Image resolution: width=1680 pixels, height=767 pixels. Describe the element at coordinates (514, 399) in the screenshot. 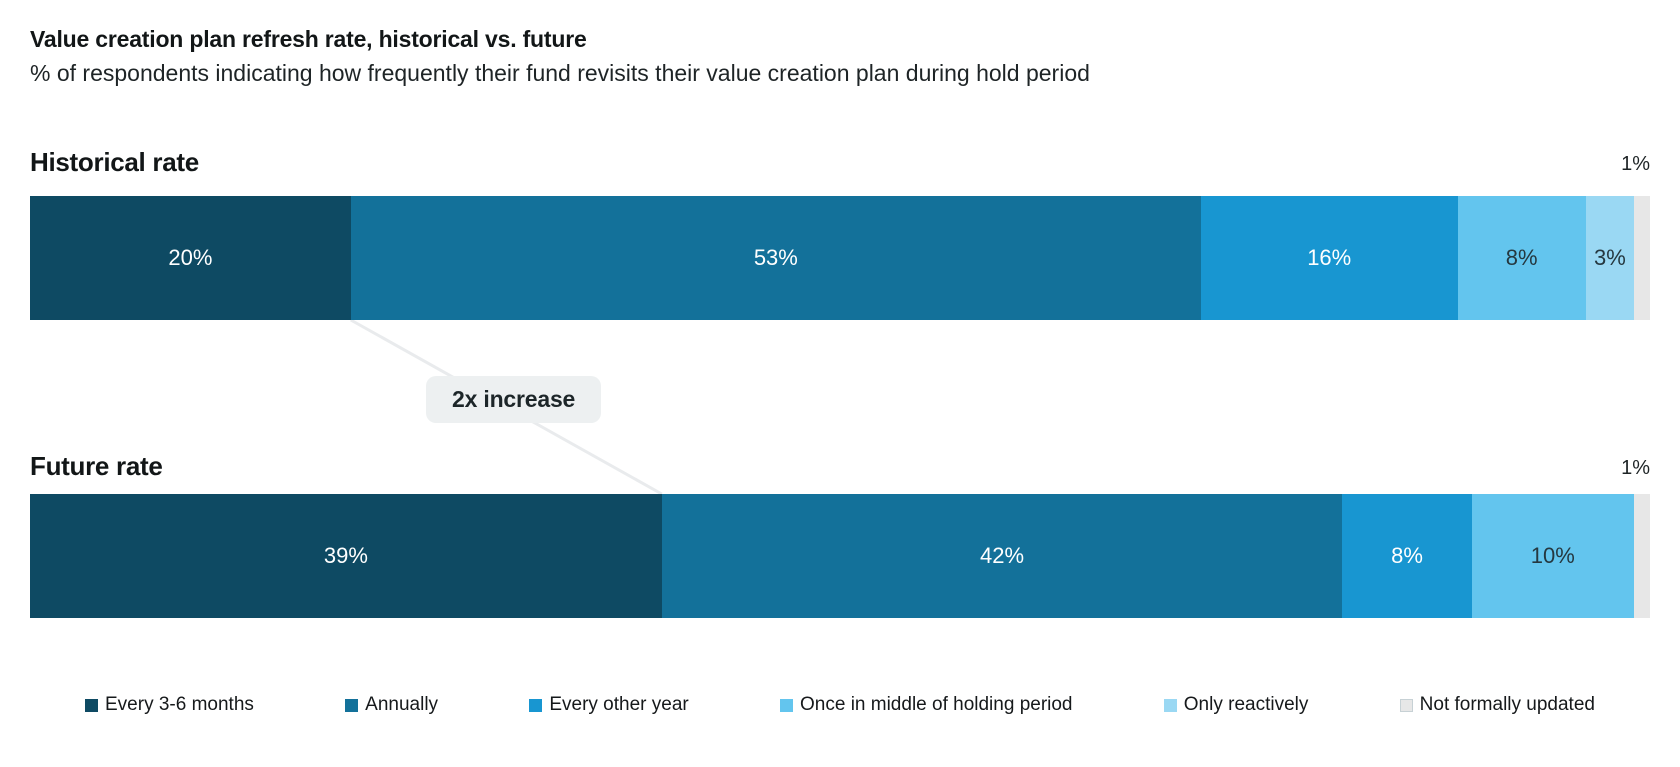

I see `increase-annotation-pill: 2x increase` at that location.